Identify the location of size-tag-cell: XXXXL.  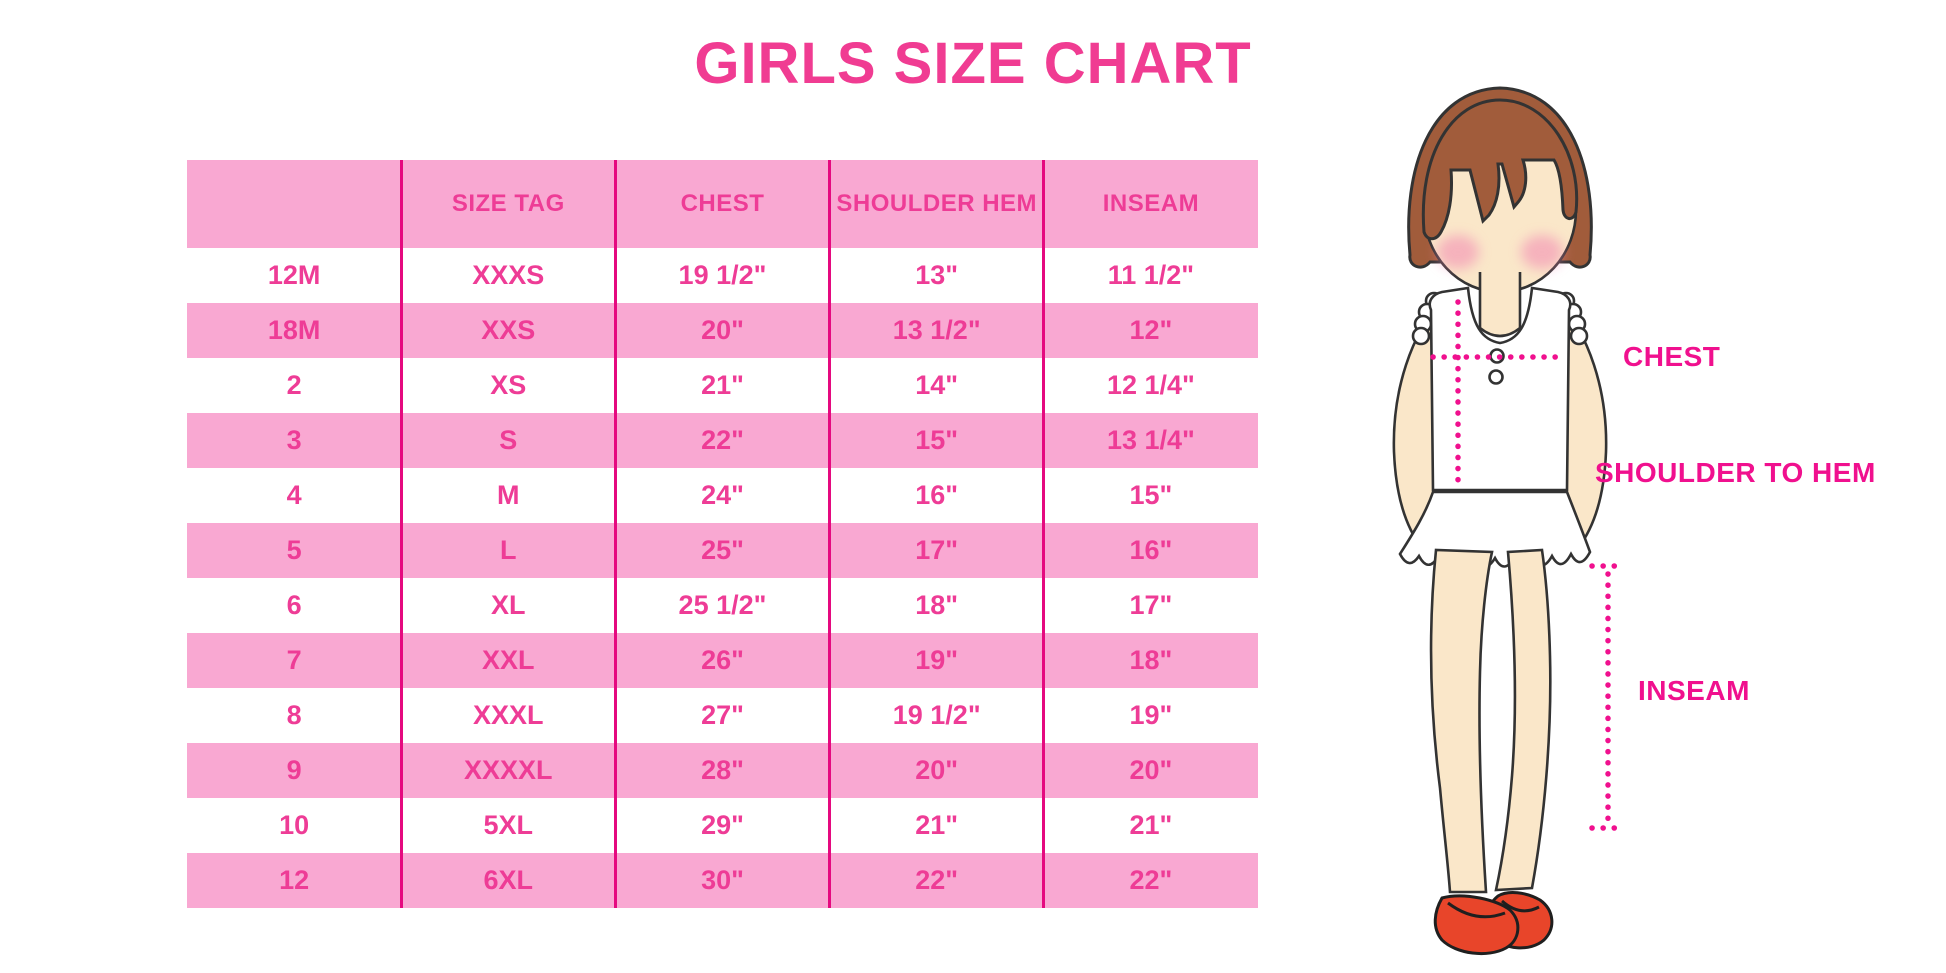
(508, 770).